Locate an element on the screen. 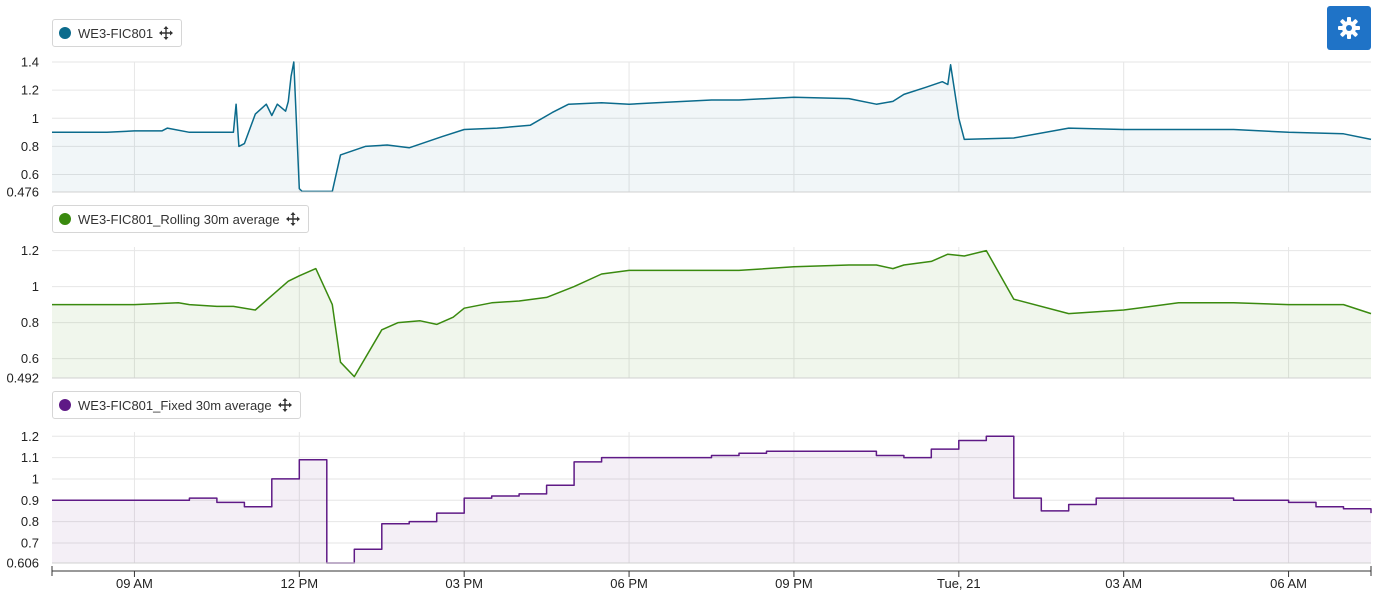 This screenshot has height=599, width=1380. x-tick-label: 09 PM is located at coordinates (794, 583).